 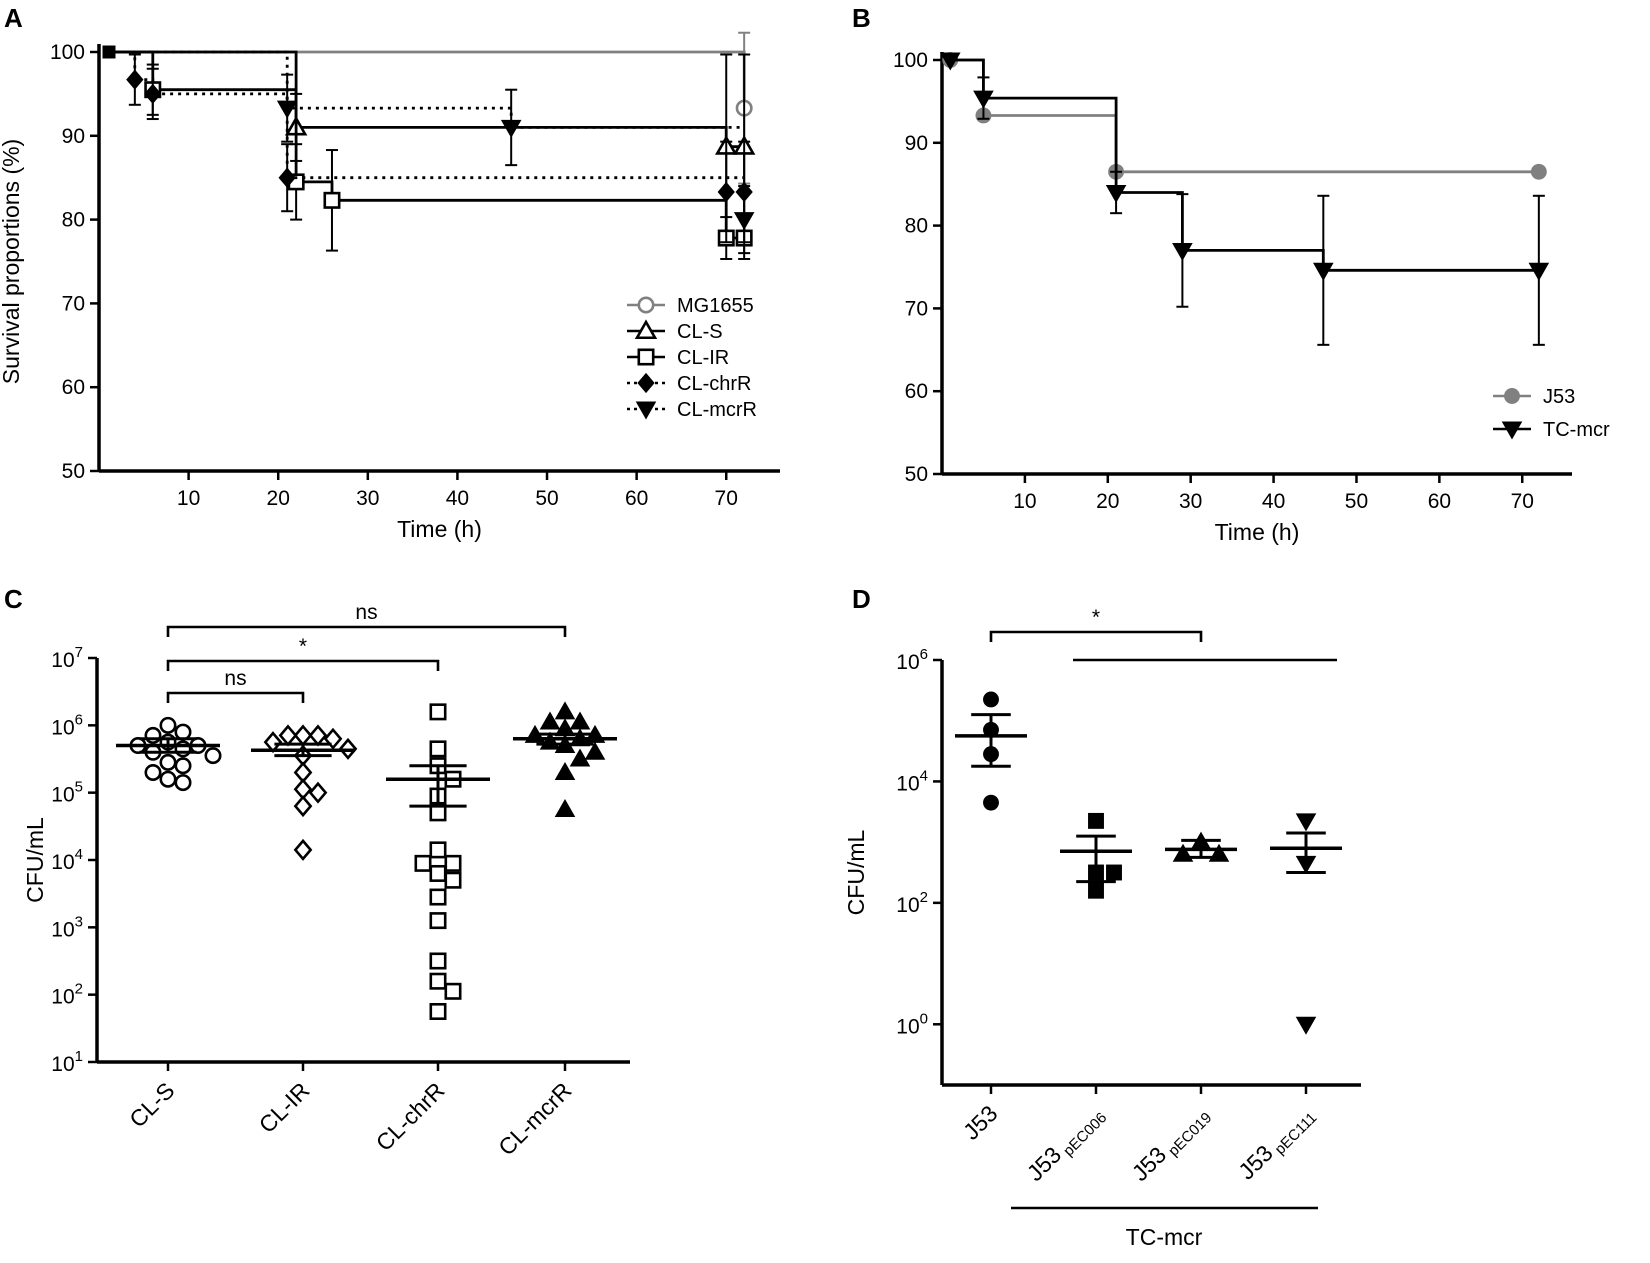 I want to click on chart-b-y-tick-label: 80, so click(x=916, y=226).